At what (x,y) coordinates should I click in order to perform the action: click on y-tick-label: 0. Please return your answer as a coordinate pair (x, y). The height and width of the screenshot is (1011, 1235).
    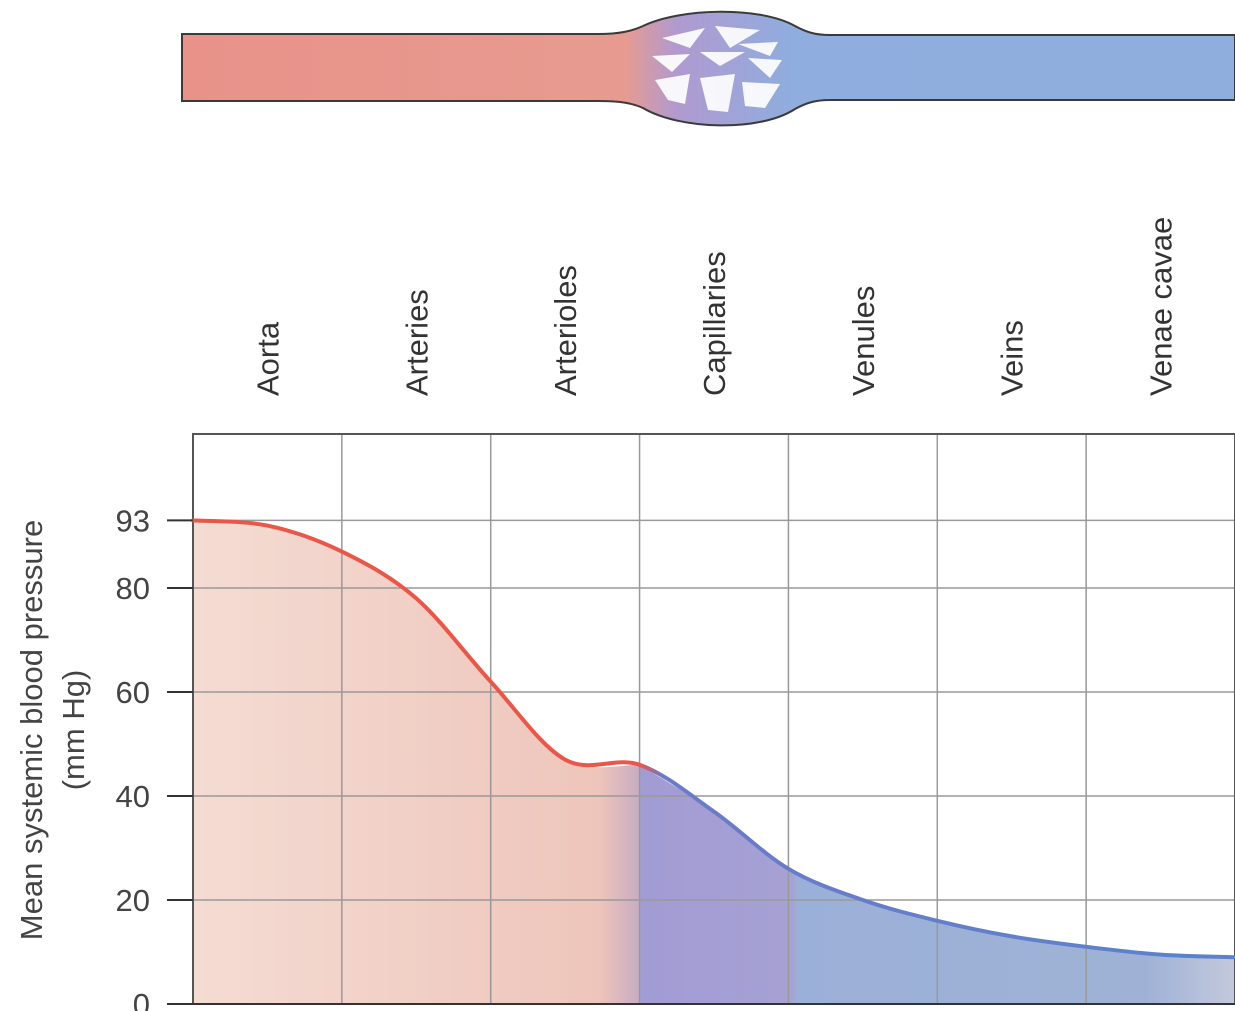
    Looking at the image, I should click on (141, 999).